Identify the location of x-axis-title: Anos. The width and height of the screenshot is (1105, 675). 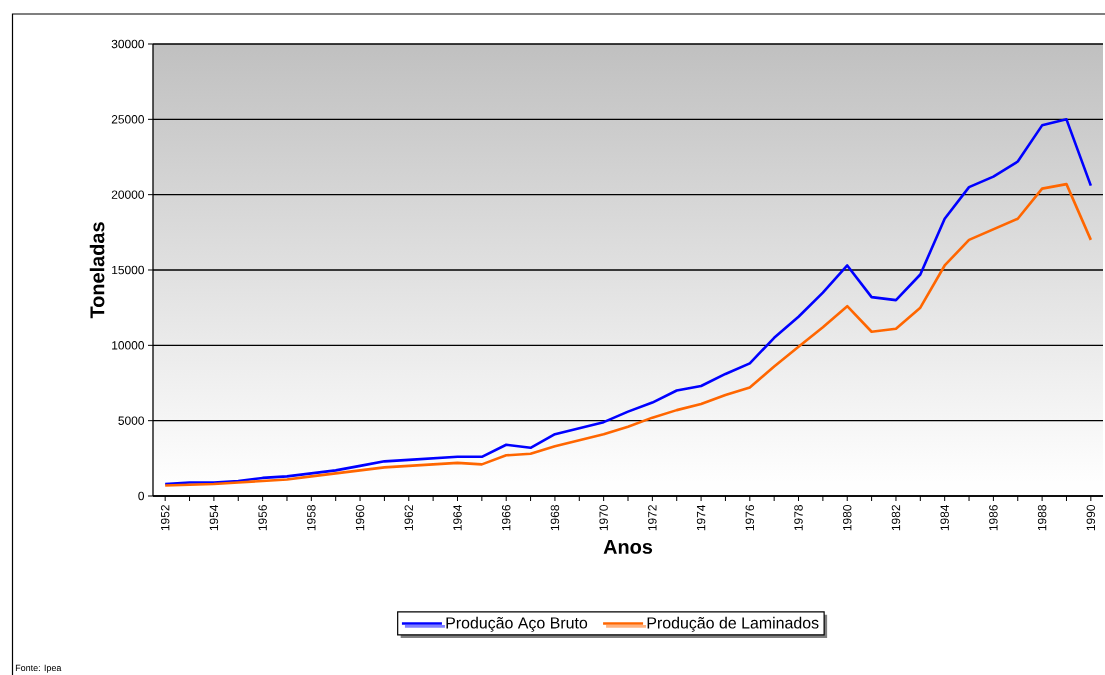
(628, 546).